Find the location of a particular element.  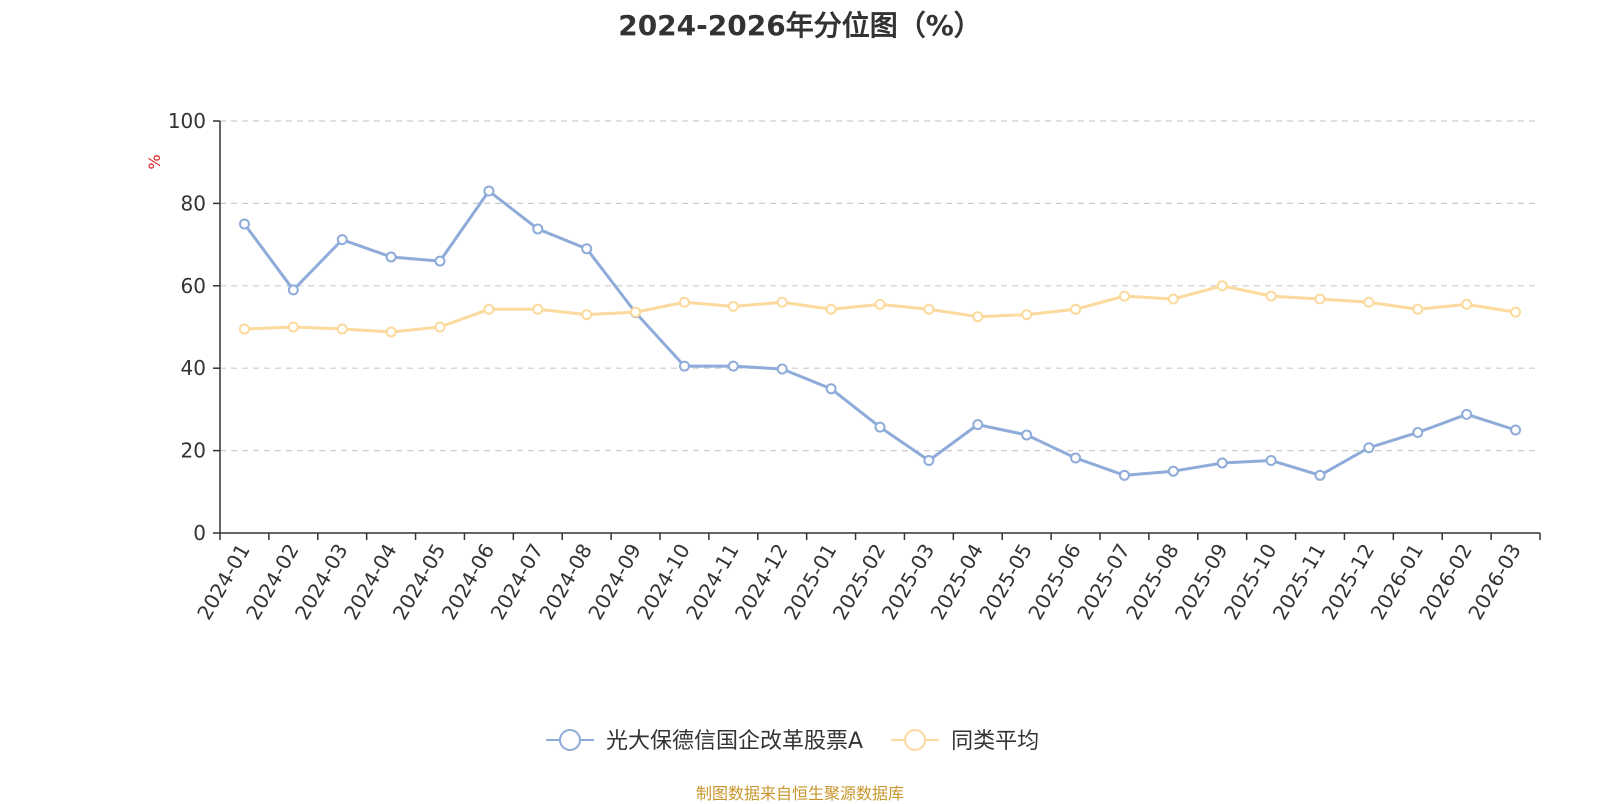

y-tick-label: 80 is located at coordinates (193, 203).